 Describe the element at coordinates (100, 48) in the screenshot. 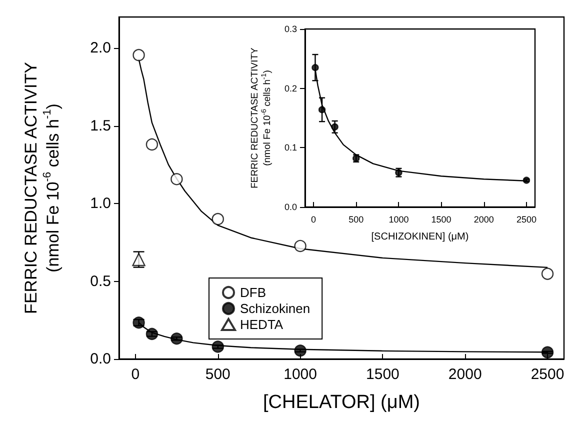

I see `y-tick-label: 2.0` at that location.